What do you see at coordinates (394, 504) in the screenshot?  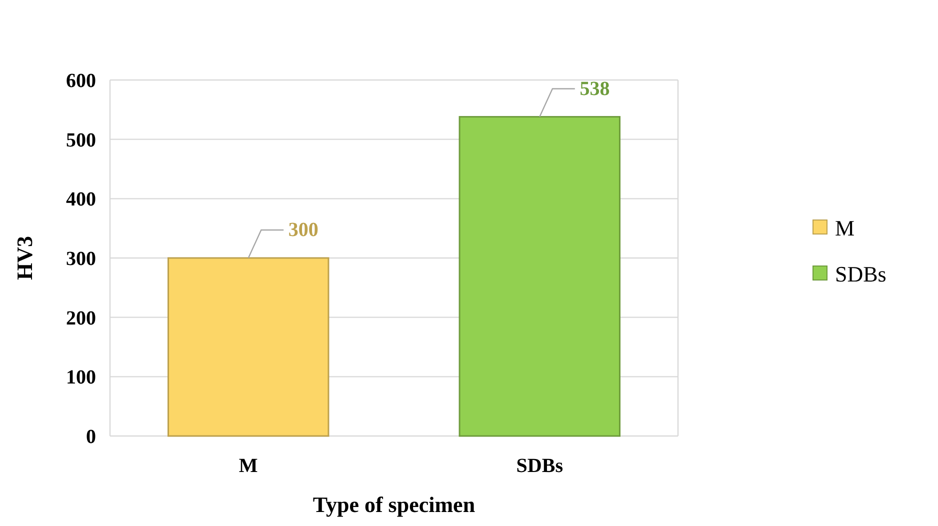 I see `x-axis-title: Type of specimen` at bounding box center [394, 504].